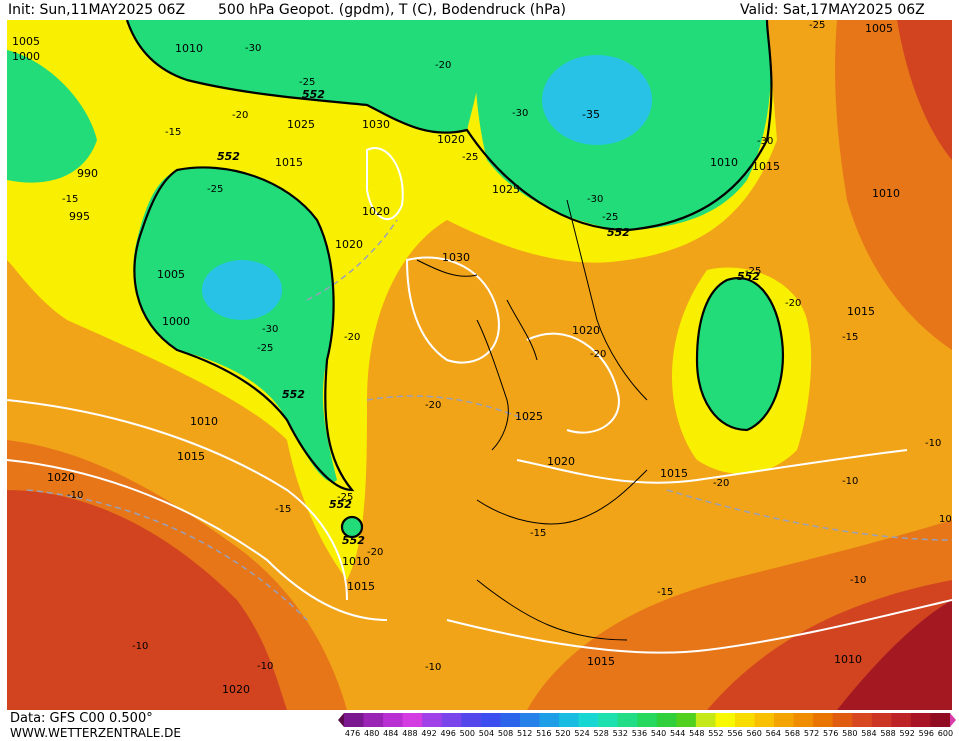 The image size is (959, 741). What do you see at coordinates (735, 733) in the screenshot?
I see `legend-tick-label: 556` at bounding box center [735, 733].